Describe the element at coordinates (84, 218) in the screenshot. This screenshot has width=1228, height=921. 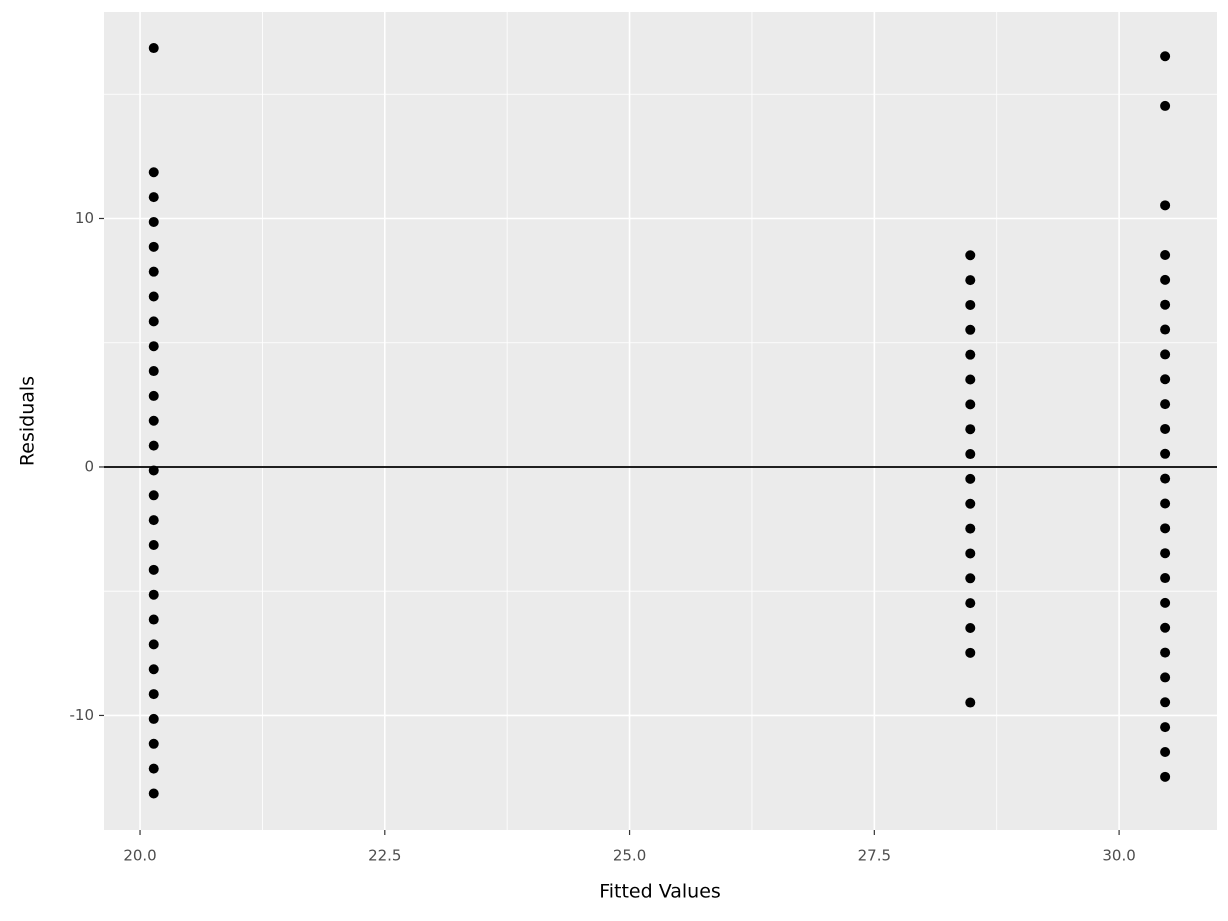
I see `y-tick-label: 10` at that location.